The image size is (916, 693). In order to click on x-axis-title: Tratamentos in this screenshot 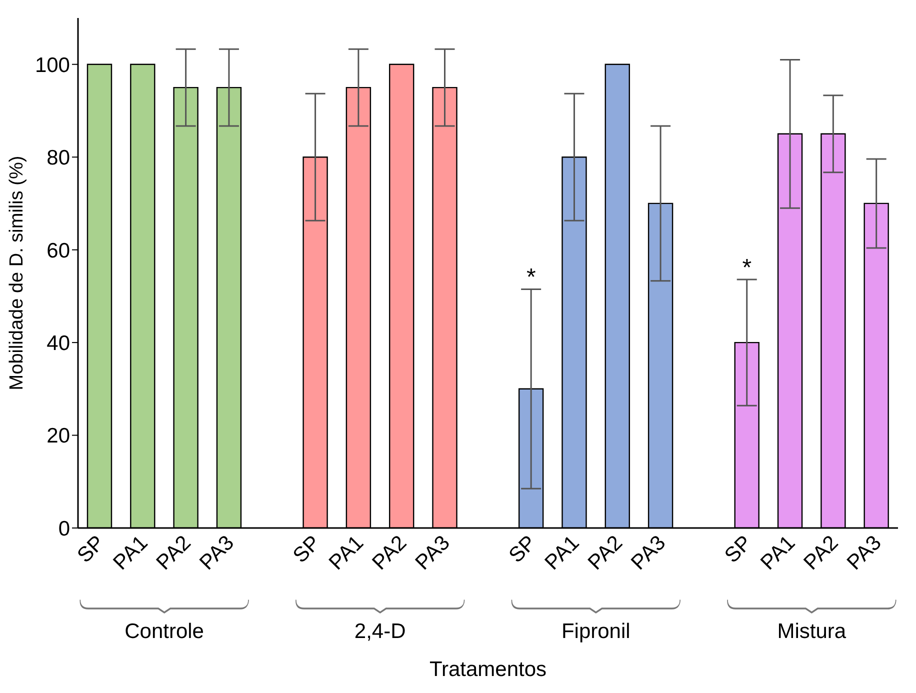, I will do `click(488, 669)`.